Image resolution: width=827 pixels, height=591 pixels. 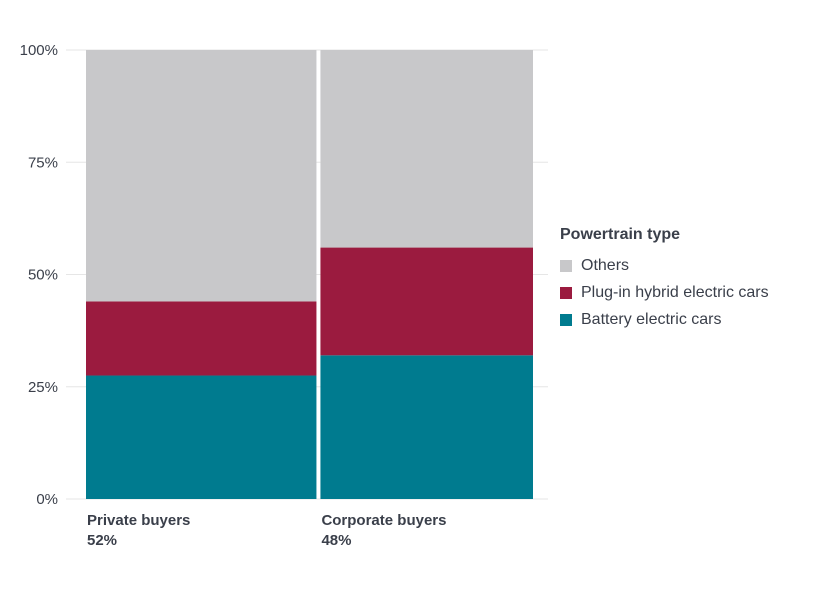 What do you see at coordinates (566, 319) in the screenshot?
I see `legend-swatch-bev` at bounding box center [566, 319].